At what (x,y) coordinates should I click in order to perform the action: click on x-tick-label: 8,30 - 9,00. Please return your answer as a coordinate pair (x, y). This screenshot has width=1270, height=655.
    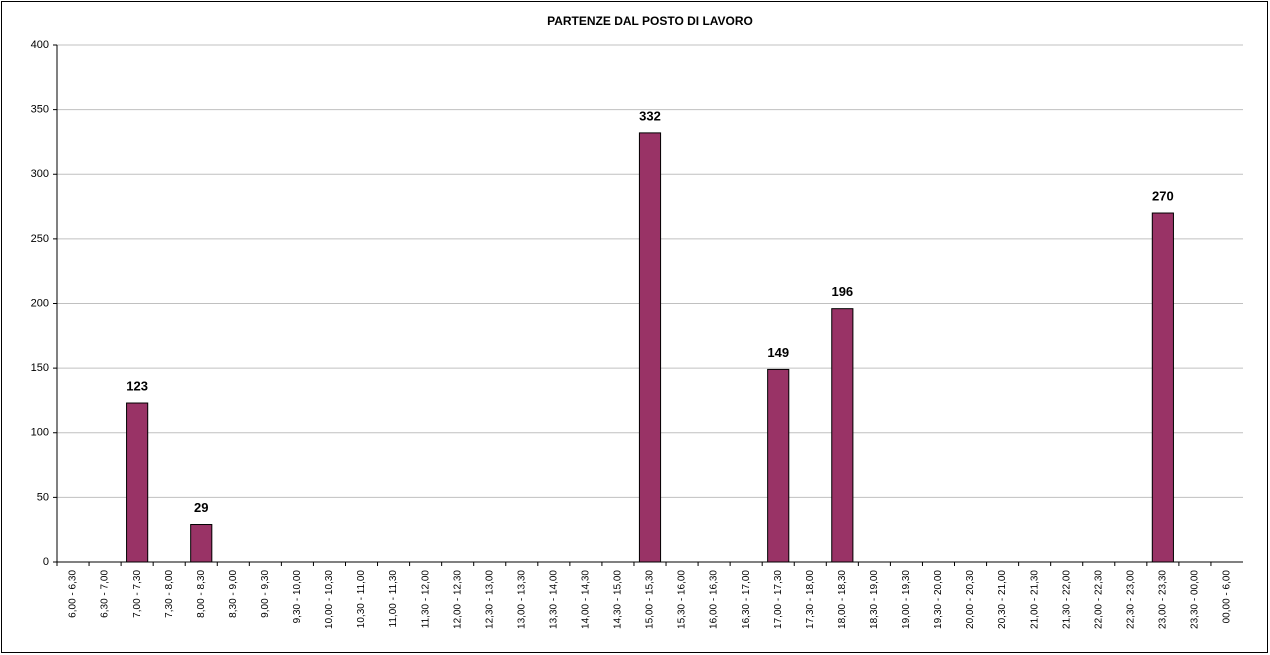
    Looking at the image, I should click on (233, 594).